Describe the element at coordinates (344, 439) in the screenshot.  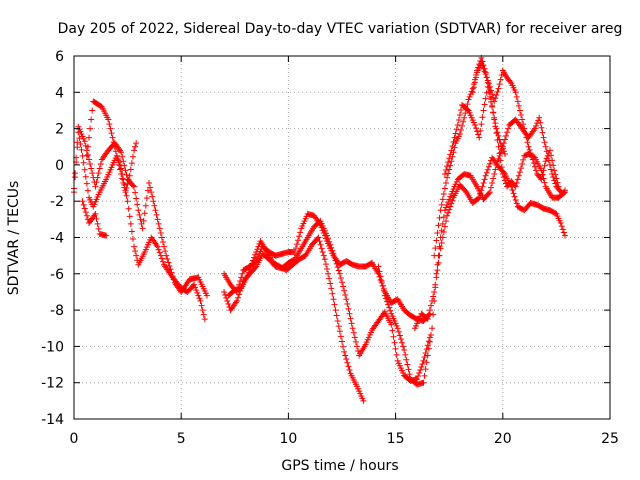
I see `x-tick-labels: 0 5 10 15 20 25` at that location.